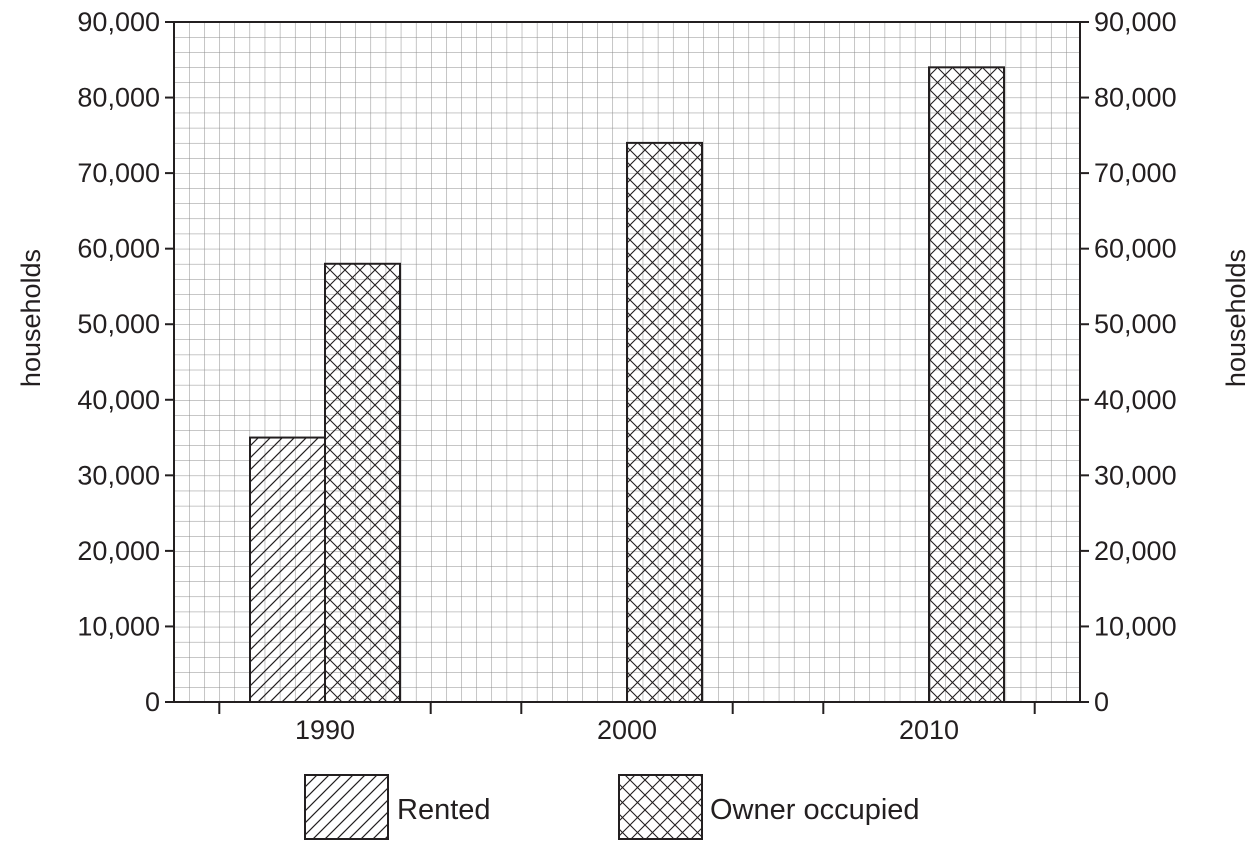  Describe the element at coordinates (1236, 318) in the screenshot. I see `y-axis-label-right: households` at that location.